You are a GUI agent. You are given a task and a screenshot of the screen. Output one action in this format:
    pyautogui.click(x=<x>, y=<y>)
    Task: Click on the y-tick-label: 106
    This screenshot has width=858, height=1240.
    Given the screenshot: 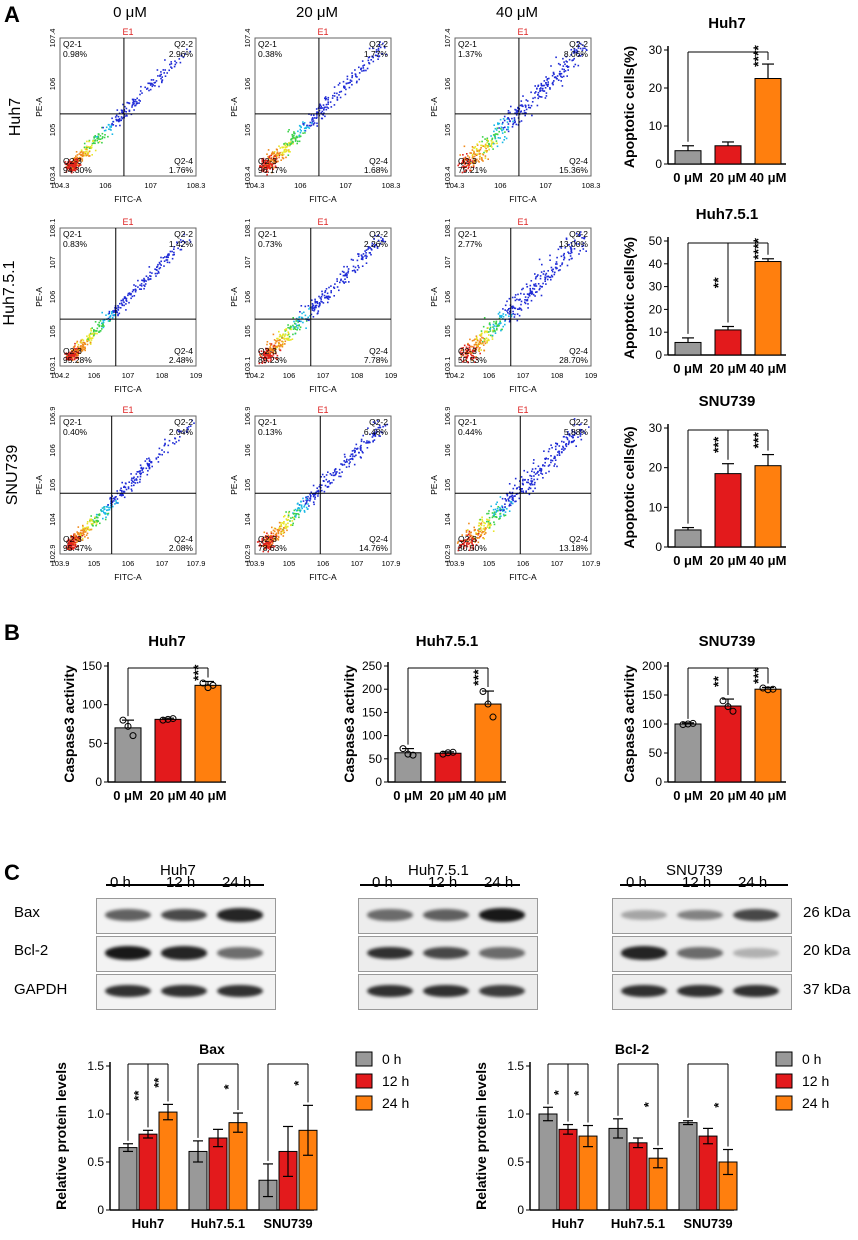 What is the action you would take?
    pyautogui.click(x=247, y=297)
    